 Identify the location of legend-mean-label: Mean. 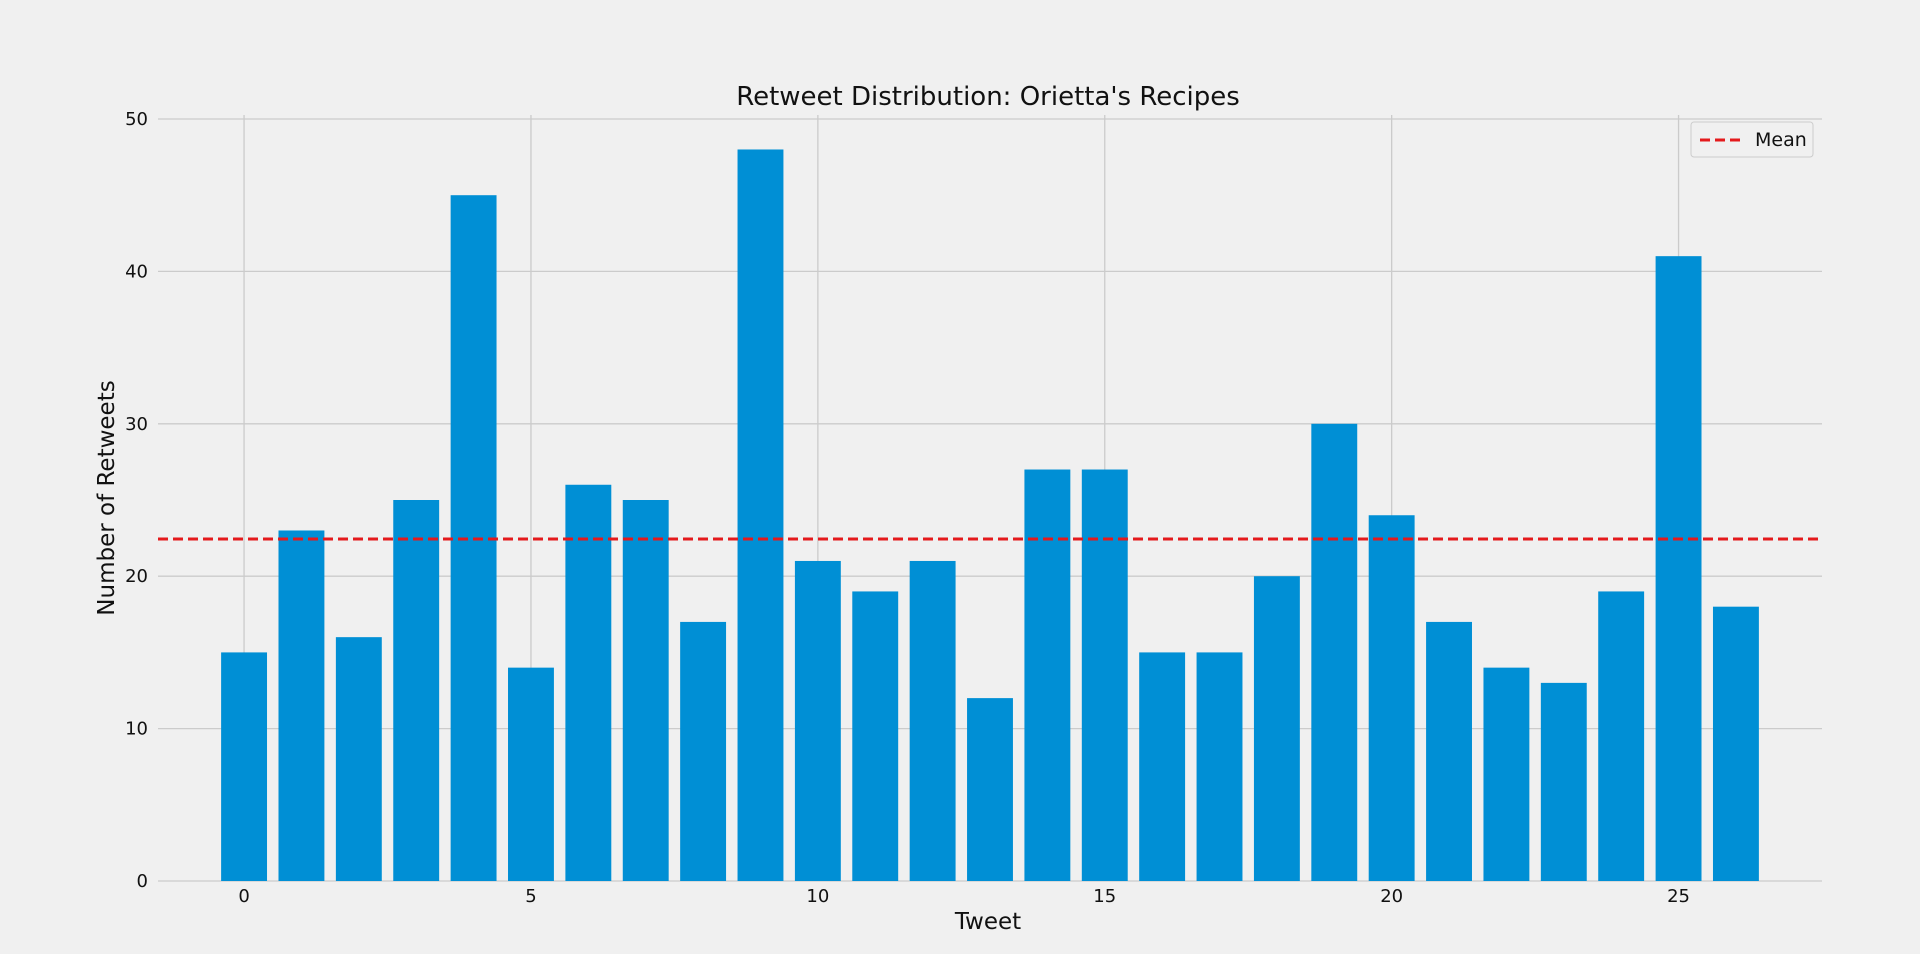
(1781, 140).